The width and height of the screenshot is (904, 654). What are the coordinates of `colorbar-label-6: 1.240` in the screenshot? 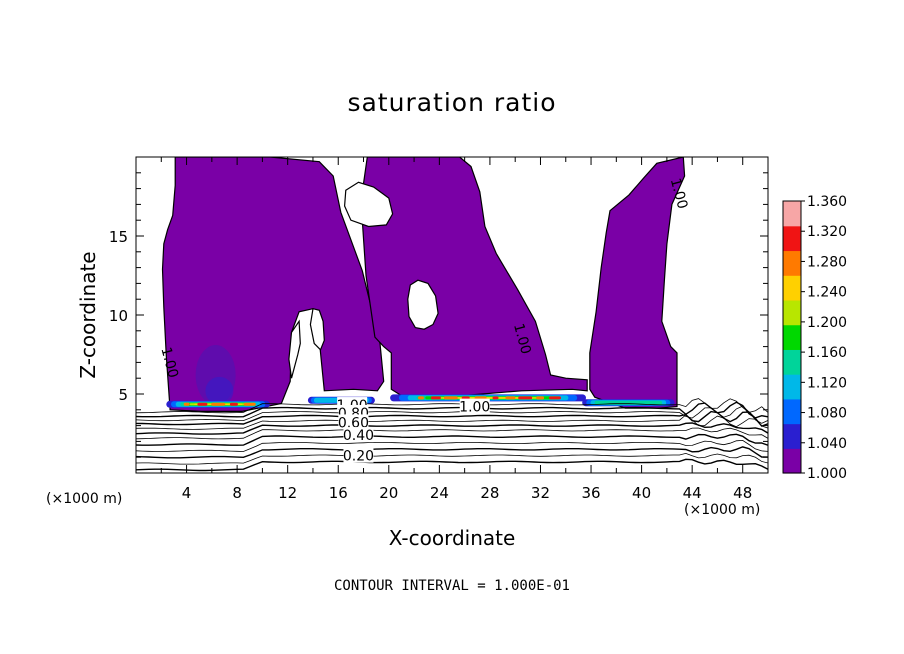 It's located at (827, 293).